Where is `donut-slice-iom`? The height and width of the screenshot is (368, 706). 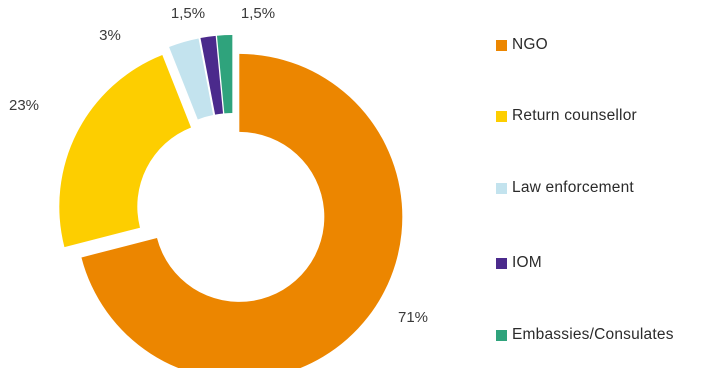 donut-slice-iom is located at coordinates (212, 75).